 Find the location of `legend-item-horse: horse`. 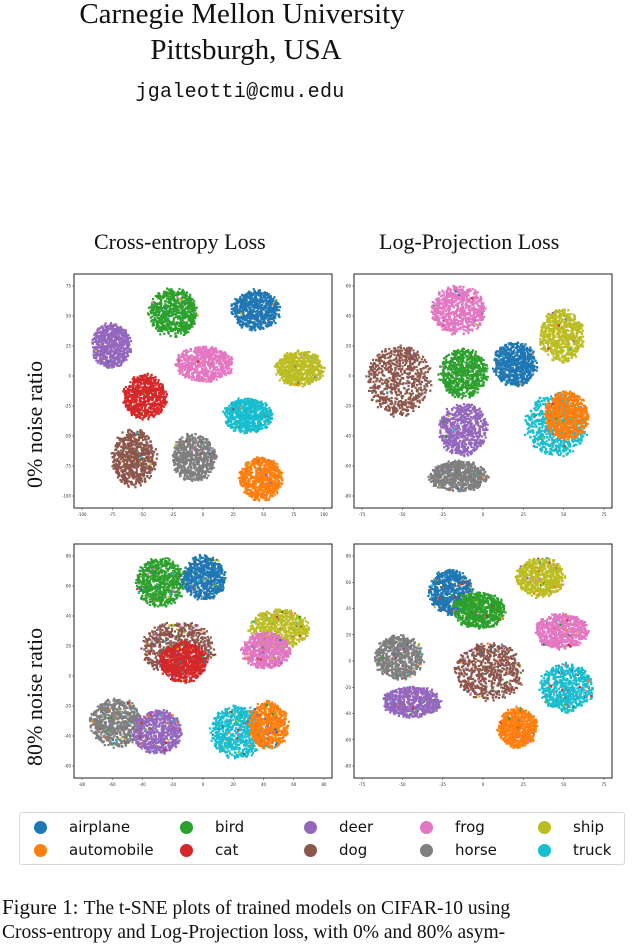

legend-item-horse: horse is located at coordinates (458, 850).